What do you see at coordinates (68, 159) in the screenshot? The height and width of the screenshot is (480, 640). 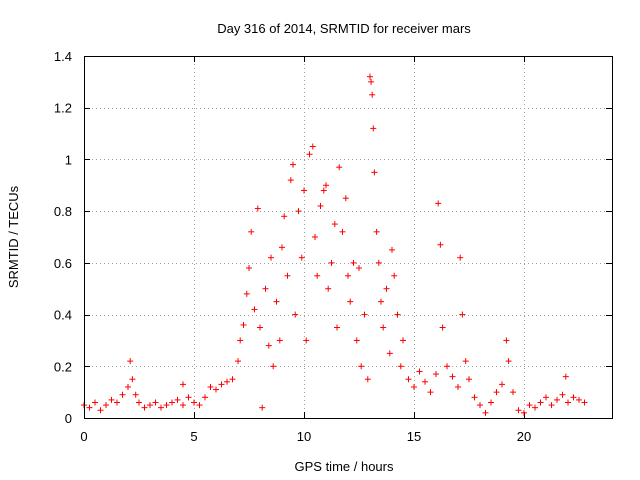 I see `y-tick-label: 1` at bounding box center [68, 159].